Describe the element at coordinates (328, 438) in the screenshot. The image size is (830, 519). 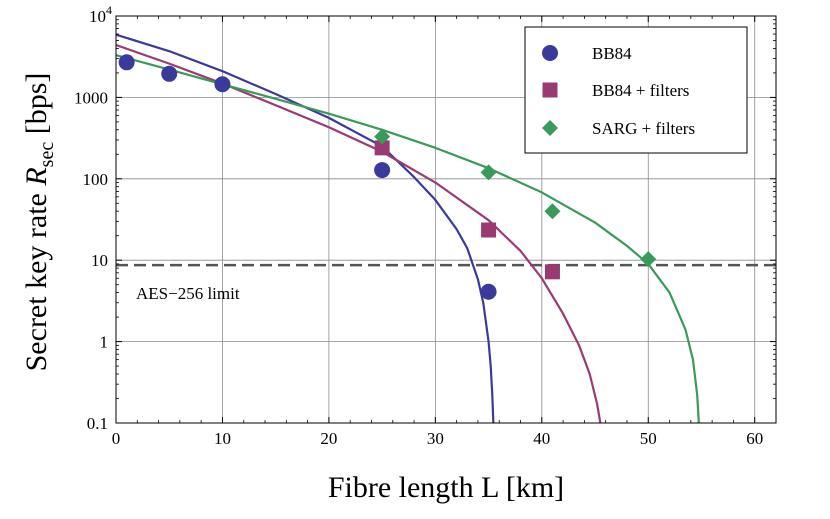
I see `x-tick-label: 20` at that location.